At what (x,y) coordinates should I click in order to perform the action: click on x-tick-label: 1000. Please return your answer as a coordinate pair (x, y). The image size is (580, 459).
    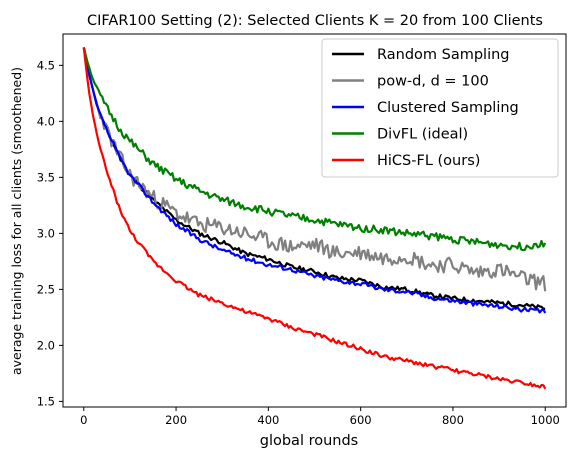
    Looking at the image, I should click on (545, 420).